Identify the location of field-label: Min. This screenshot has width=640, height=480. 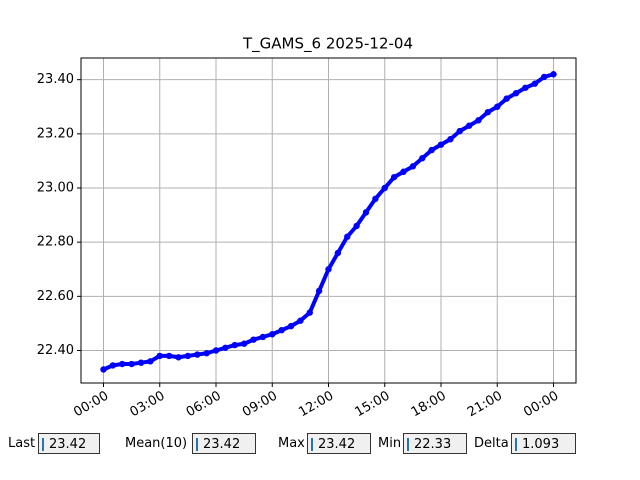
(390, 443).